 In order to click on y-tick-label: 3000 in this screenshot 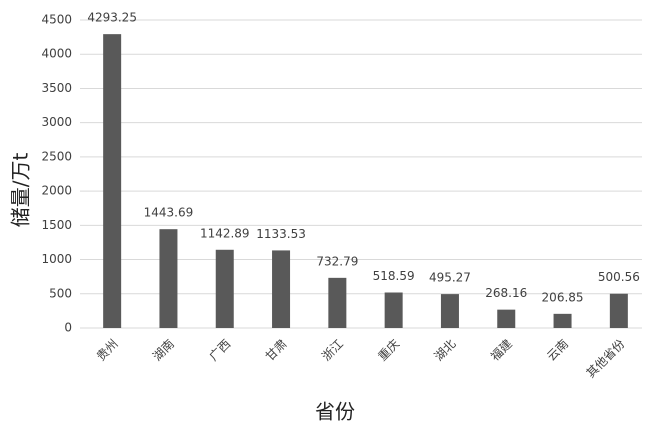, I will do `click(56, 122)`.